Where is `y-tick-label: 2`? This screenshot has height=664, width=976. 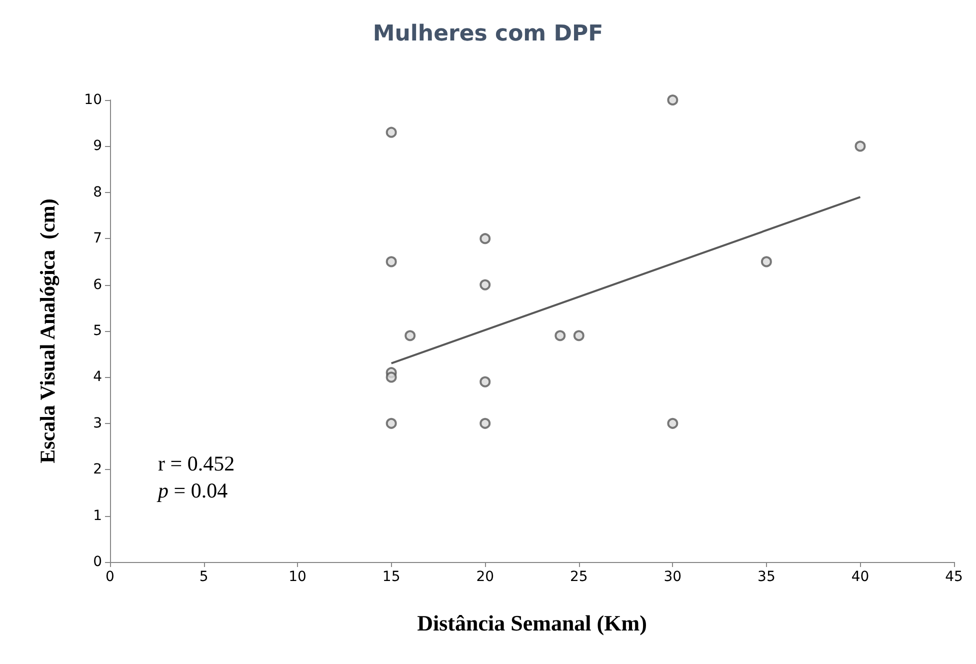
y-tick-label: 2 is located at coordinates (97, 470).